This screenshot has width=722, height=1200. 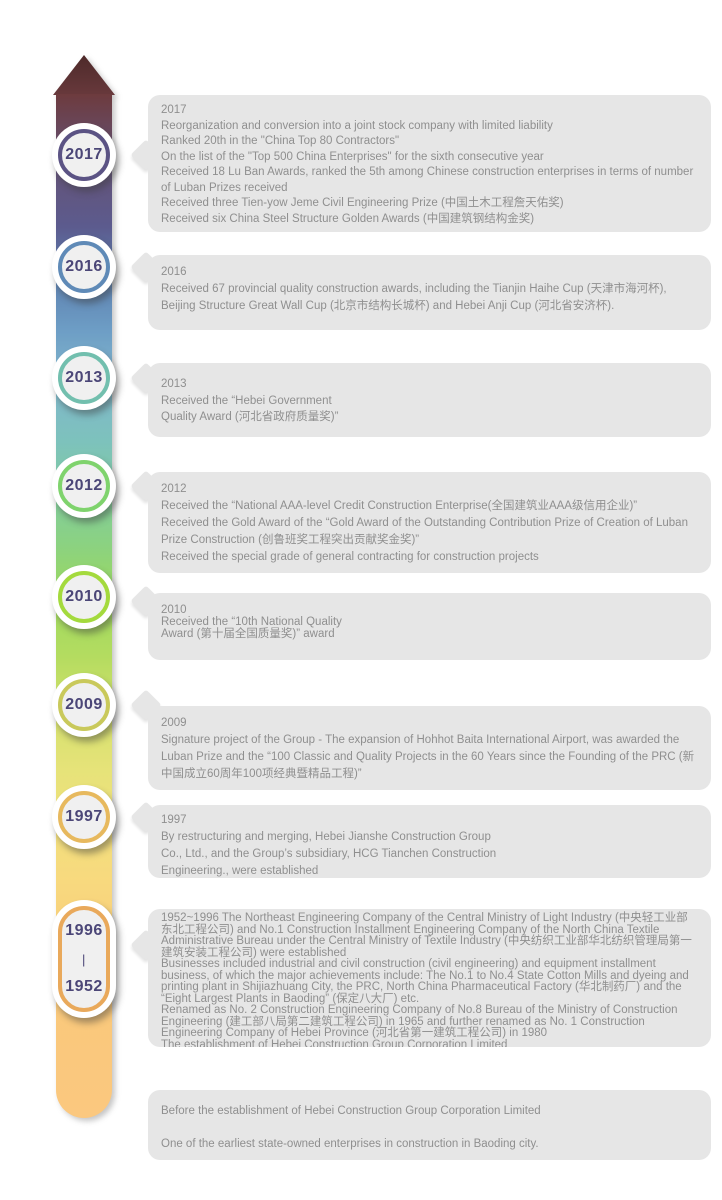 I want to click on milestone-text: Quality Award (河北省政府质量奖)”, so click(x=250, y=417).